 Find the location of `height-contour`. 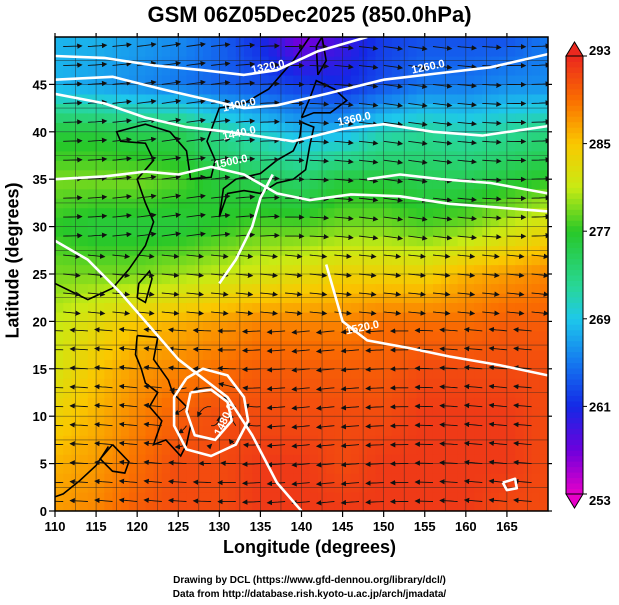

height-contour is located at coordinates (246, 229).